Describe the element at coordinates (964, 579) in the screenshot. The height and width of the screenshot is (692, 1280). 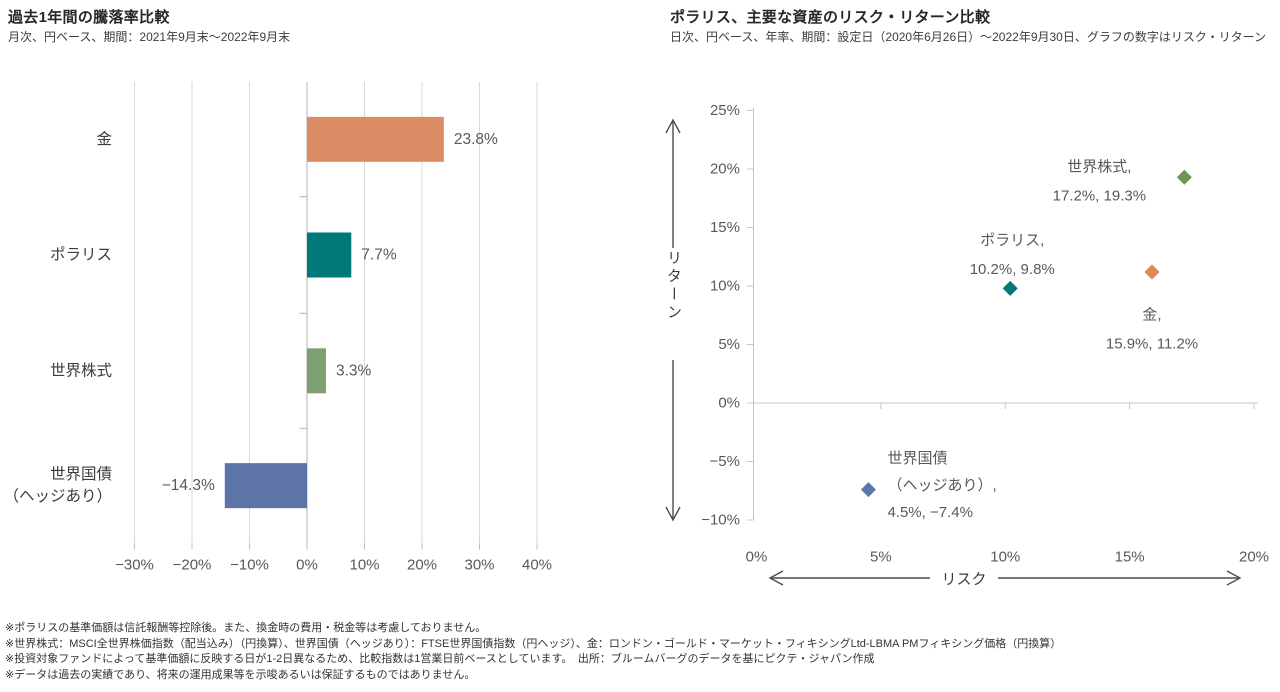
I see `right-chart-xlabel: リスク` at that location.